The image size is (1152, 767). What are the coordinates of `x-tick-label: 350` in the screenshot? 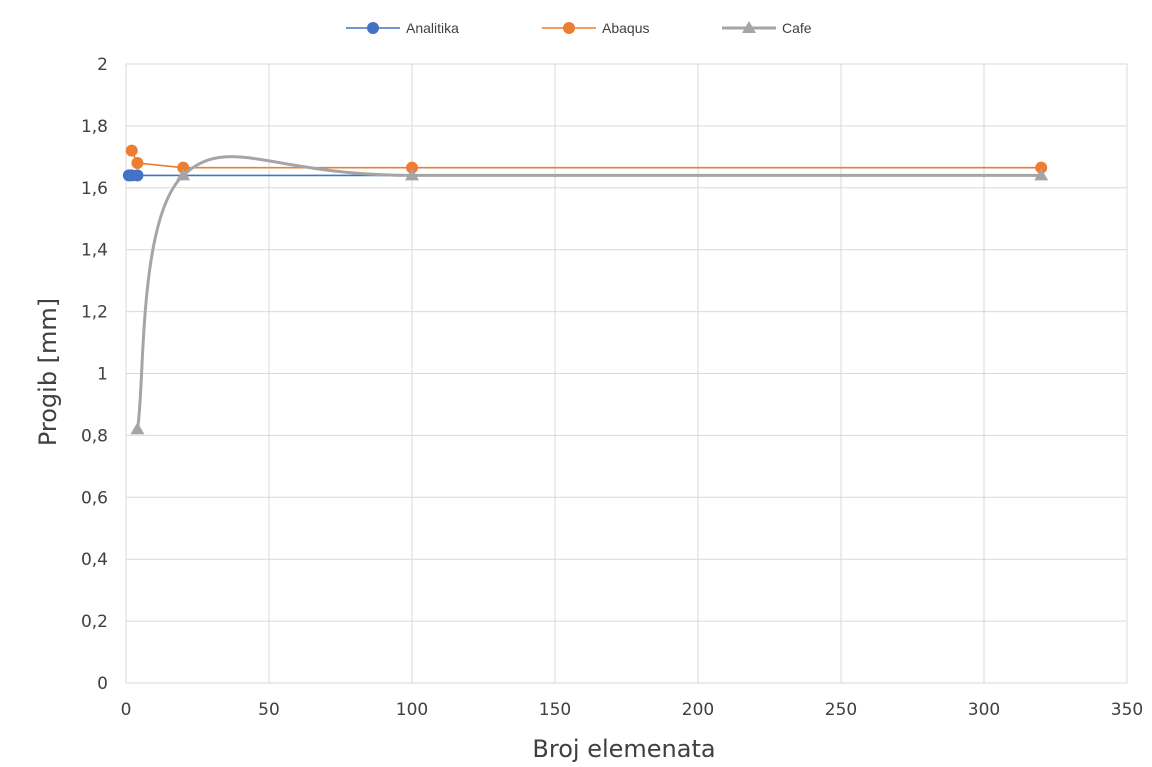 It's located at (1127, 710).